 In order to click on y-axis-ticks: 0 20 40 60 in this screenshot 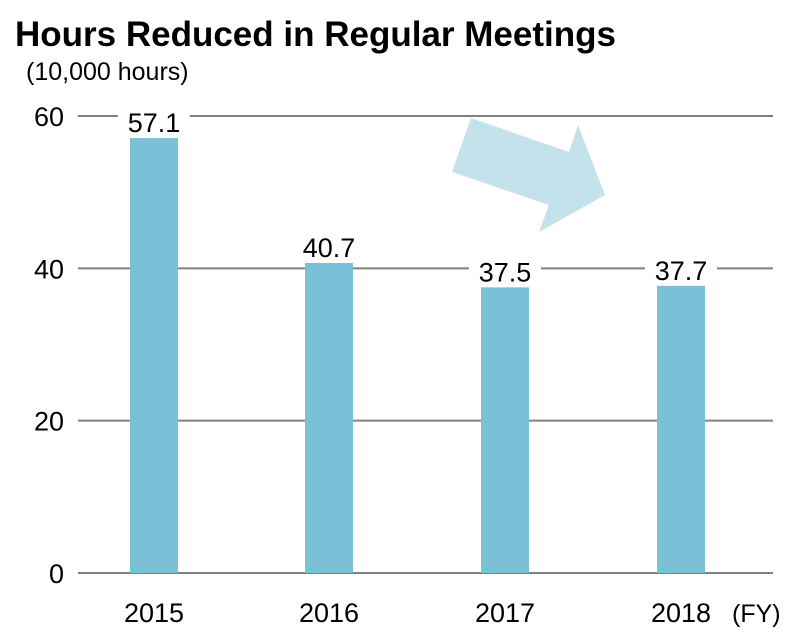, I will do `click(49, 345)`.